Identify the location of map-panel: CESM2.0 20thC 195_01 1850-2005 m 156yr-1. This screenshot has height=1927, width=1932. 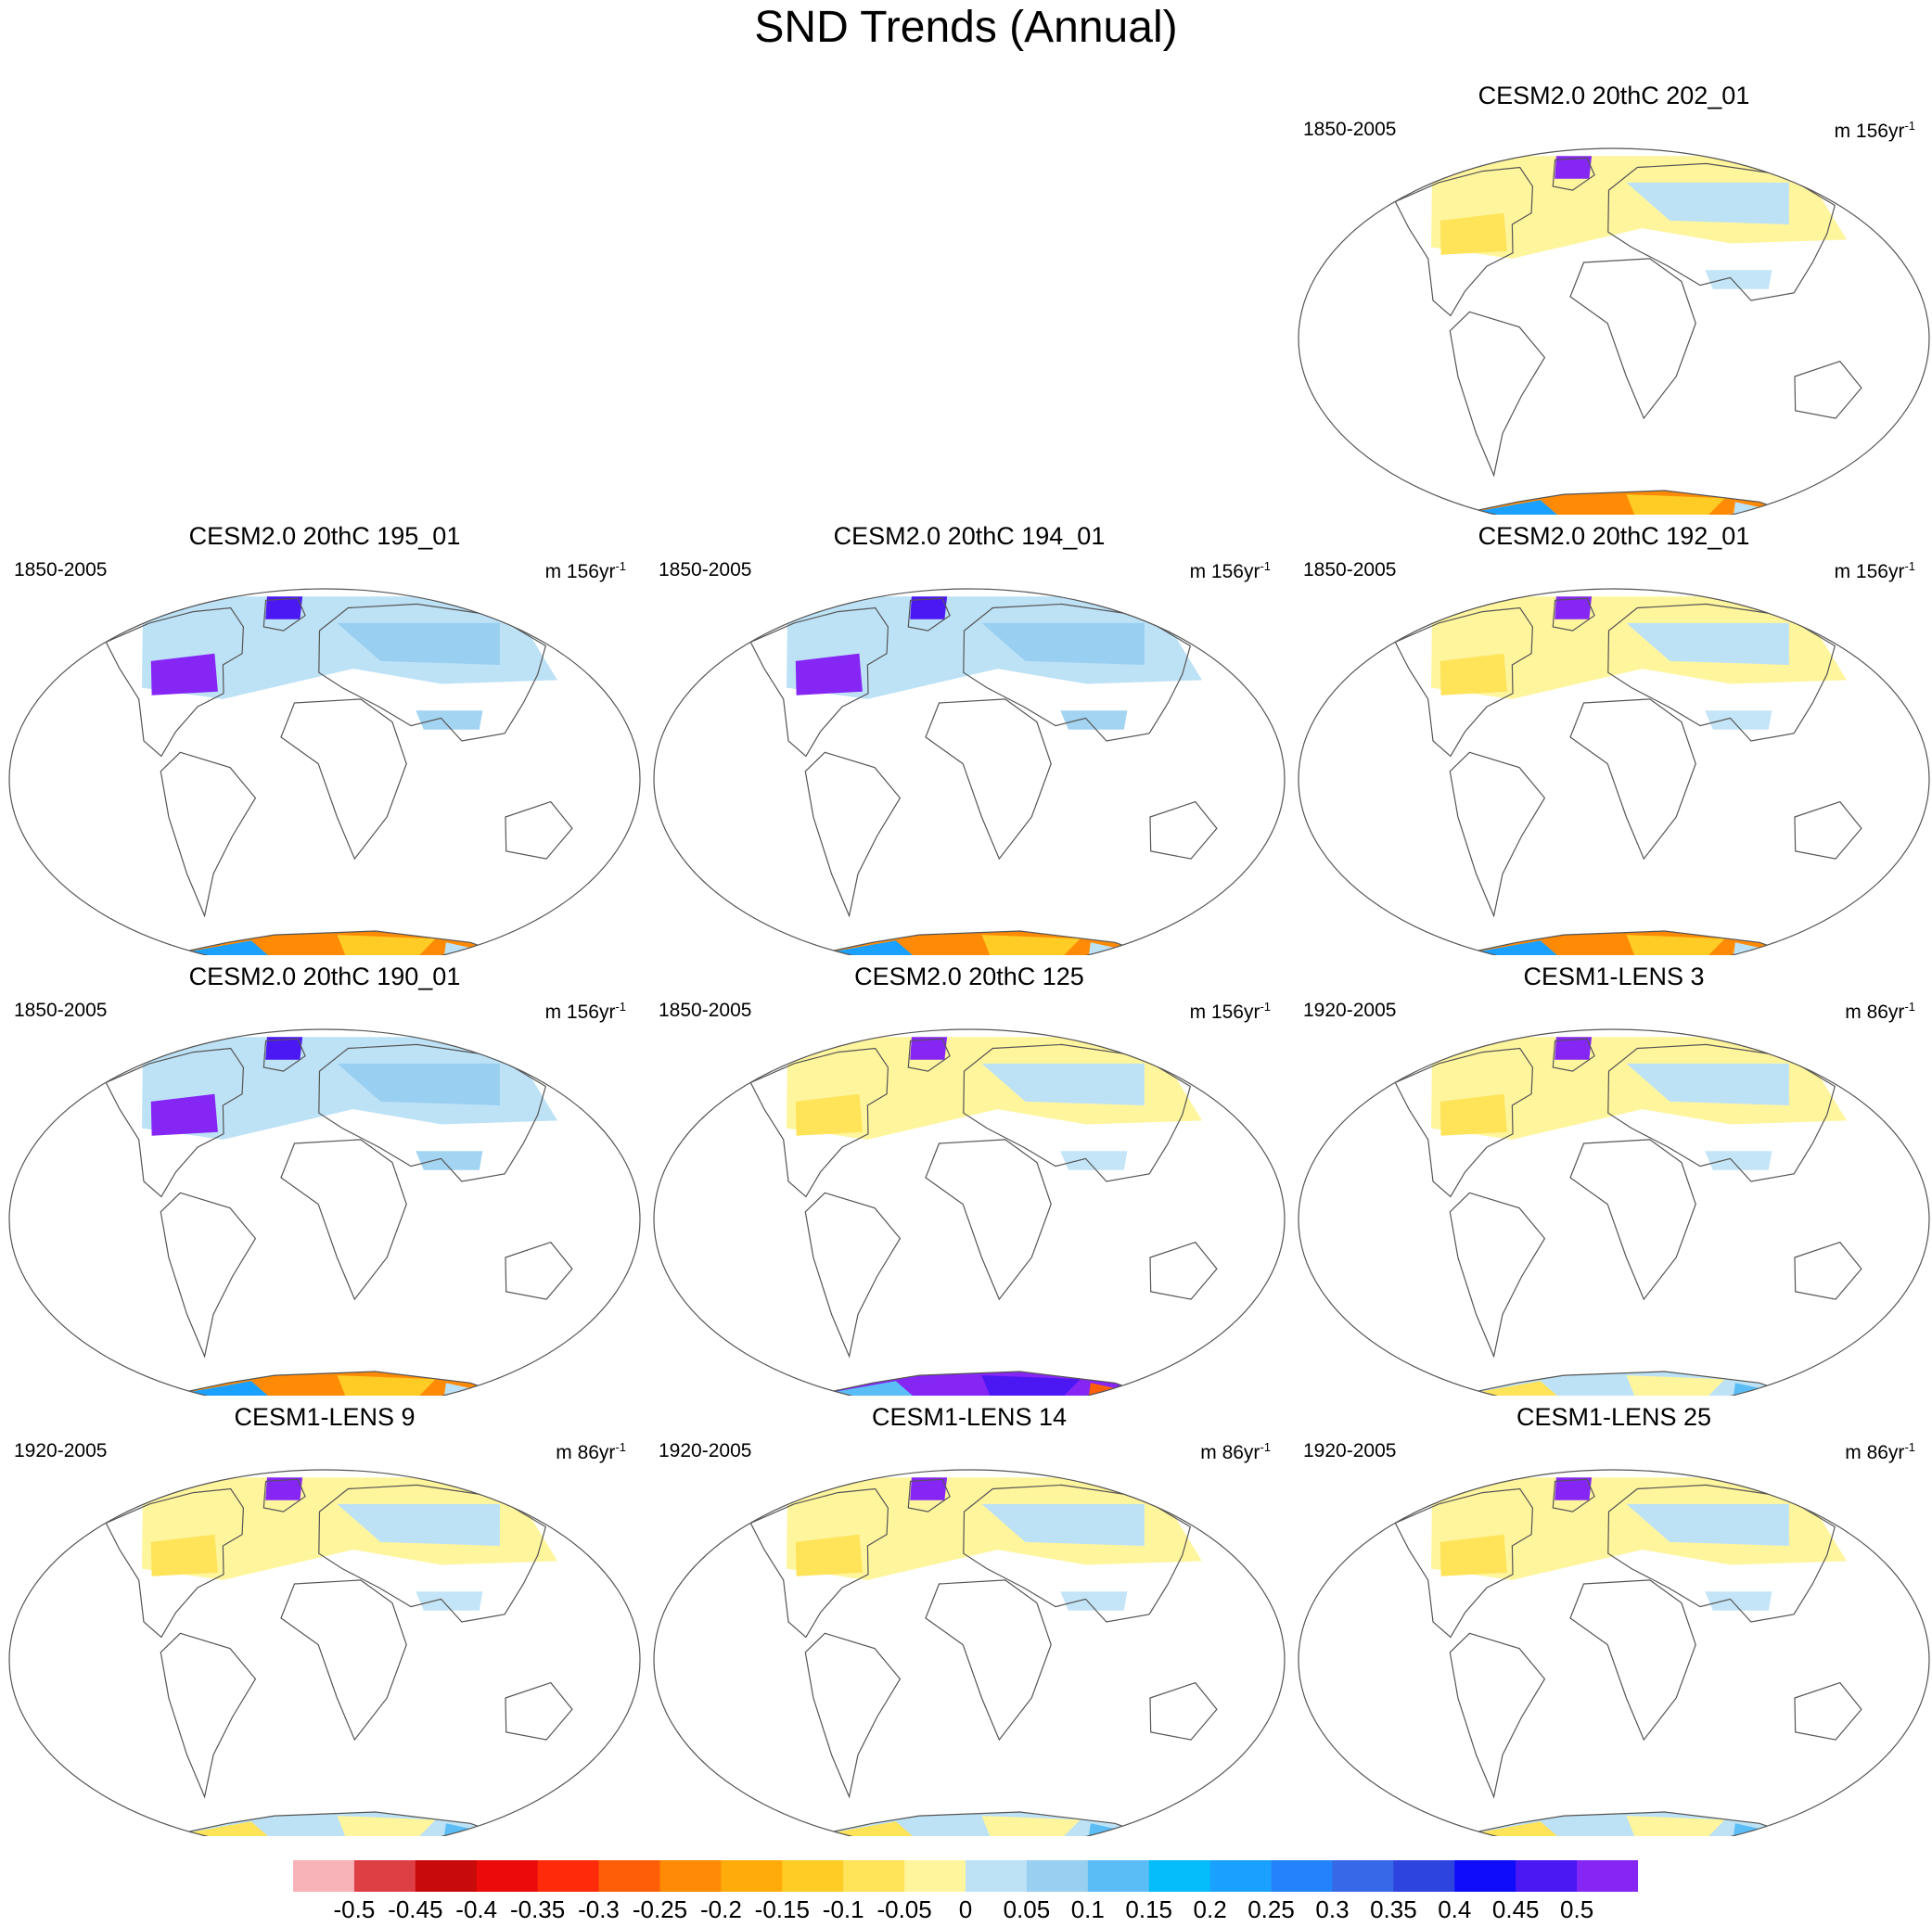
(325, 738).